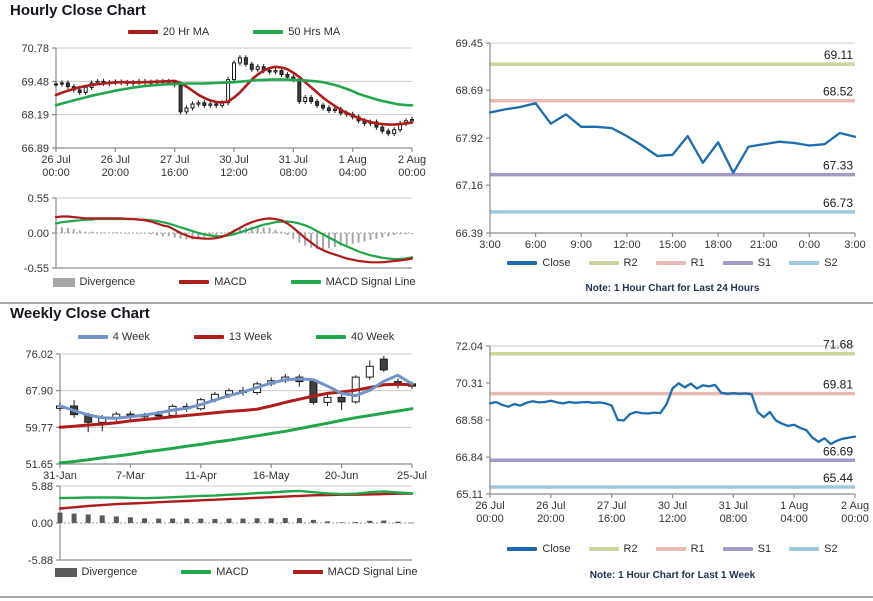 The image size is (873, 601). I want to click on svg-text: 20-Jun, so click(342, 476).